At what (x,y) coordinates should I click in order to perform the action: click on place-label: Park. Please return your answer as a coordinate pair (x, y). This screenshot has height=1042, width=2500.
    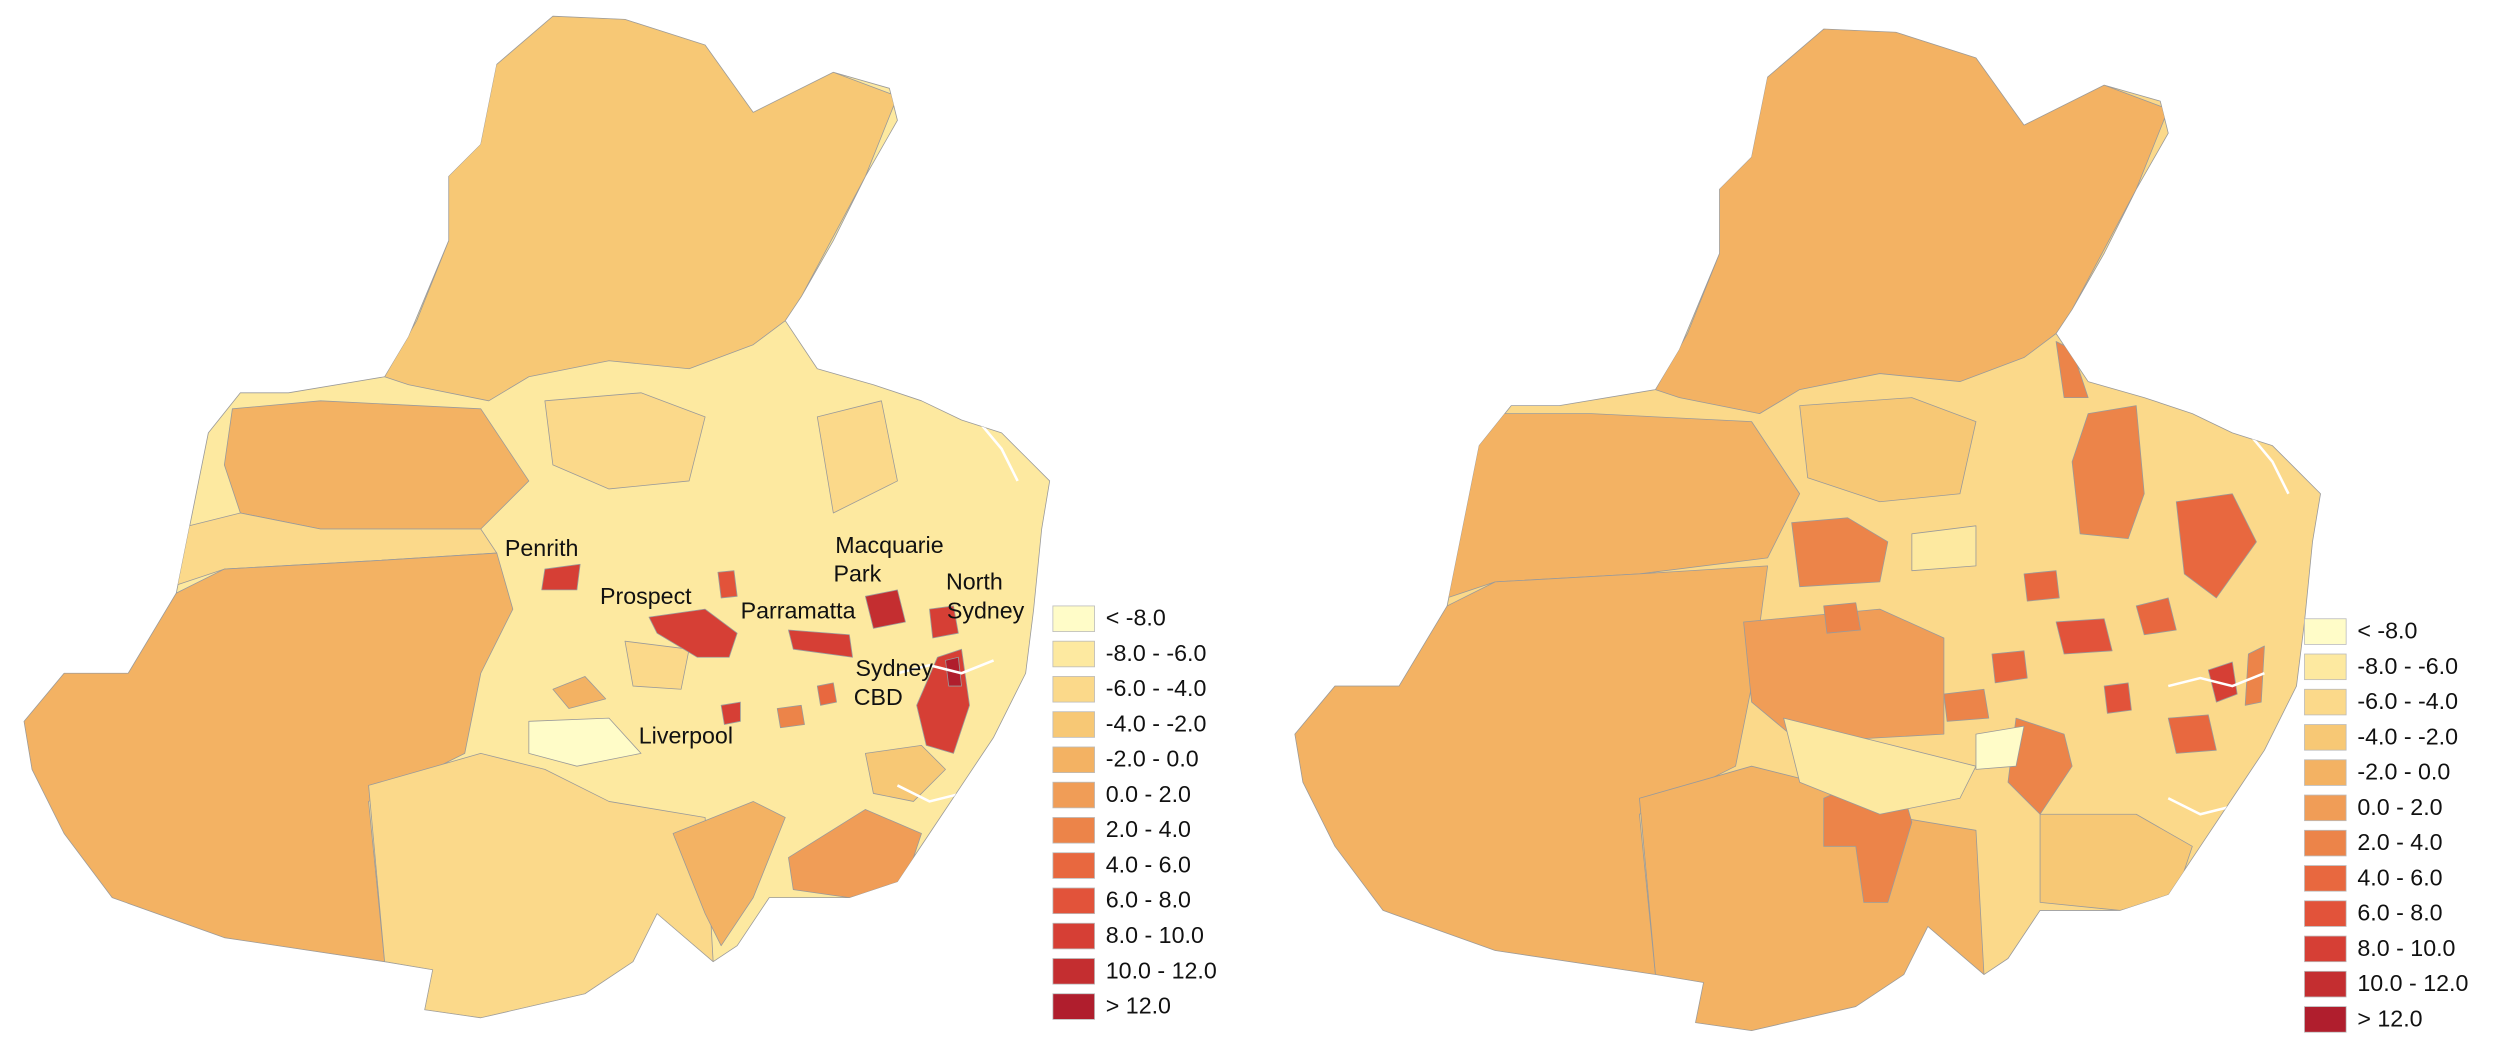
    Looking at the image, I should click on (857, 574).